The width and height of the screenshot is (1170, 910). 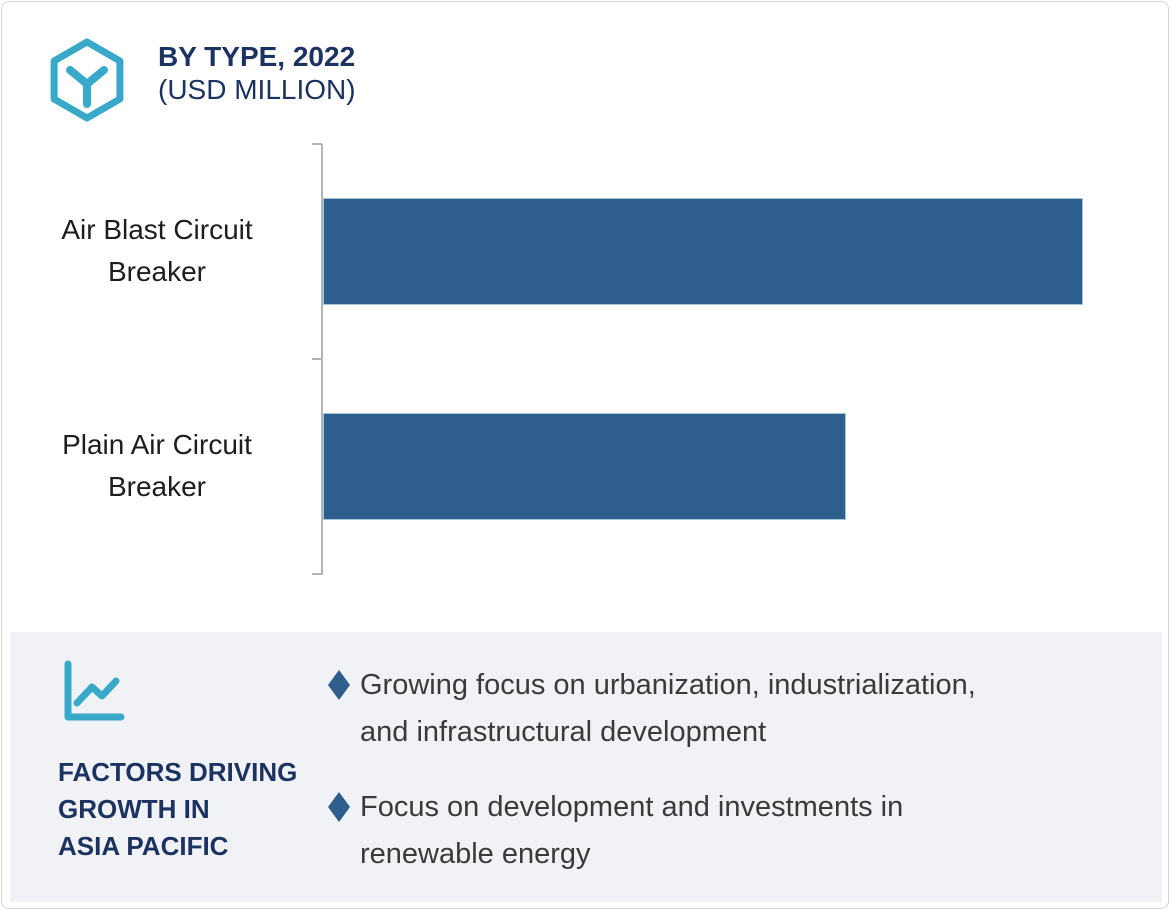 I want to click on factors-heading-line: FACTORS DRIVING, so click(x=178, y=772).